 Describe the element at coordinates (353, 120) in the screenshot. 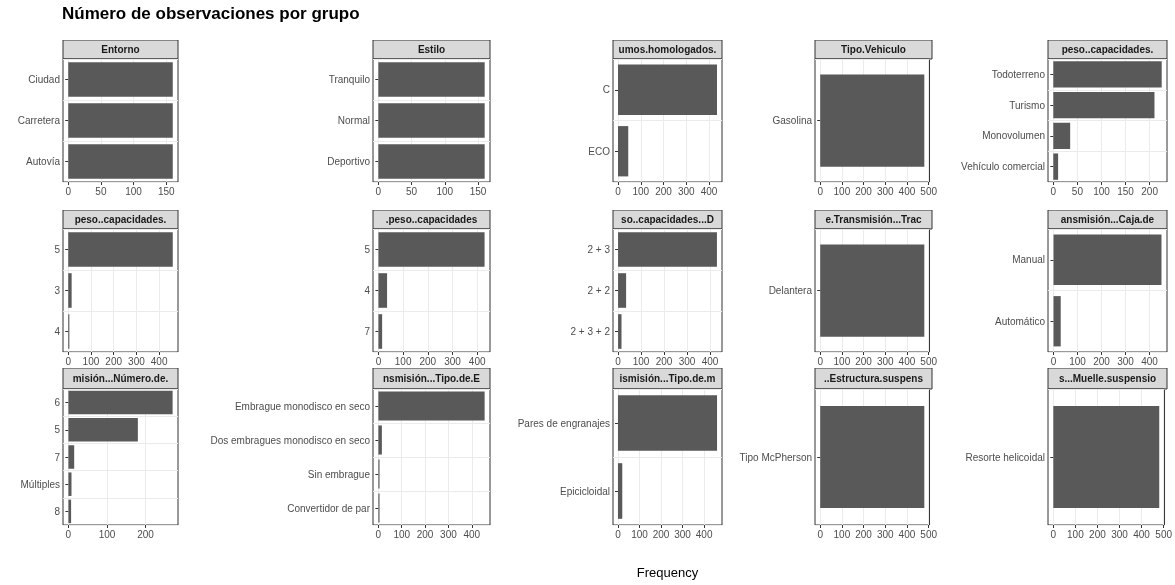

I see `y-tick-label: Normal` at that location.